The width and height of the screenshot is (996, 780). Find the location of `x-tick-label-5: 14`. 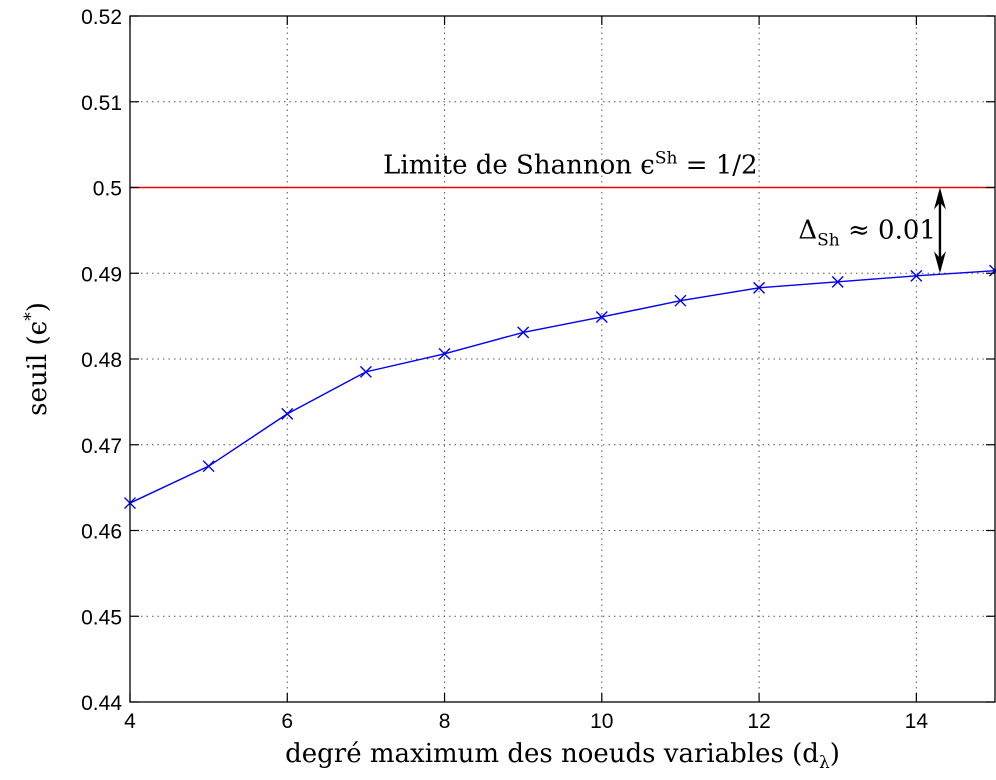

x-tick-label-5: 14 is located at coordinates (917, 721).